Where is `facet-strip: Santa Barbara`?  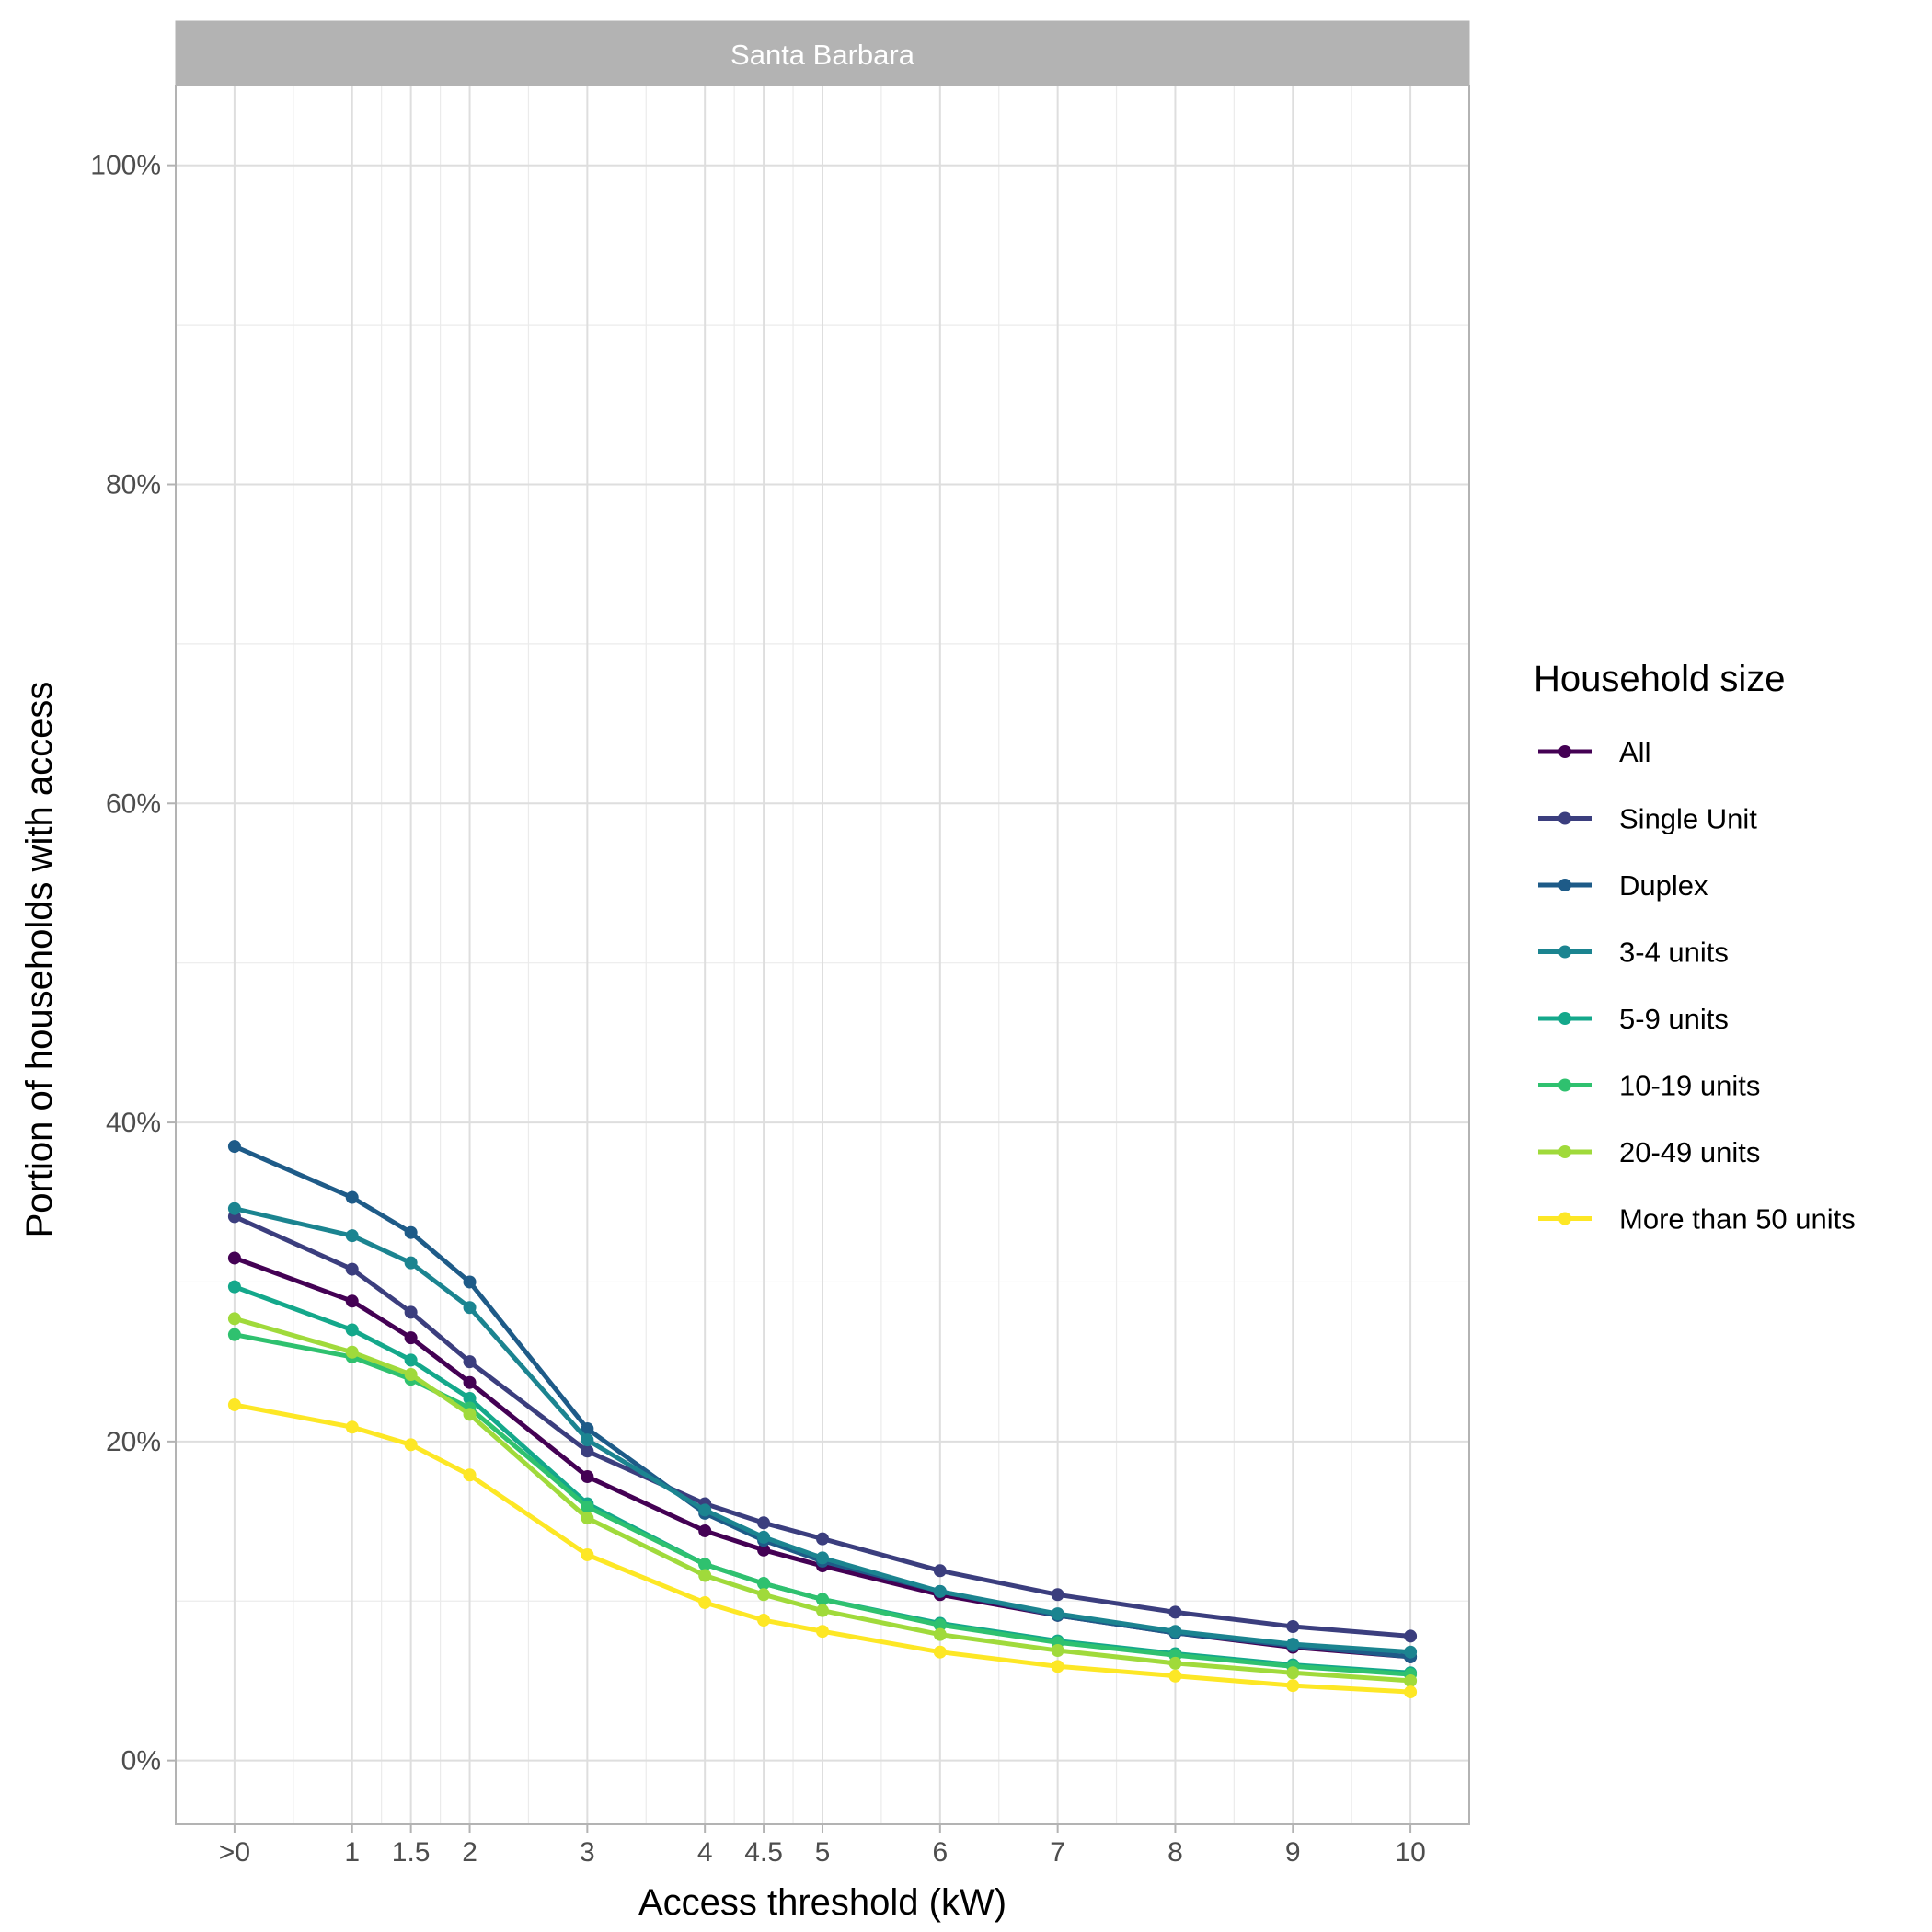 facet-strip: Santa Barbara is located at coordinates (822, 53).